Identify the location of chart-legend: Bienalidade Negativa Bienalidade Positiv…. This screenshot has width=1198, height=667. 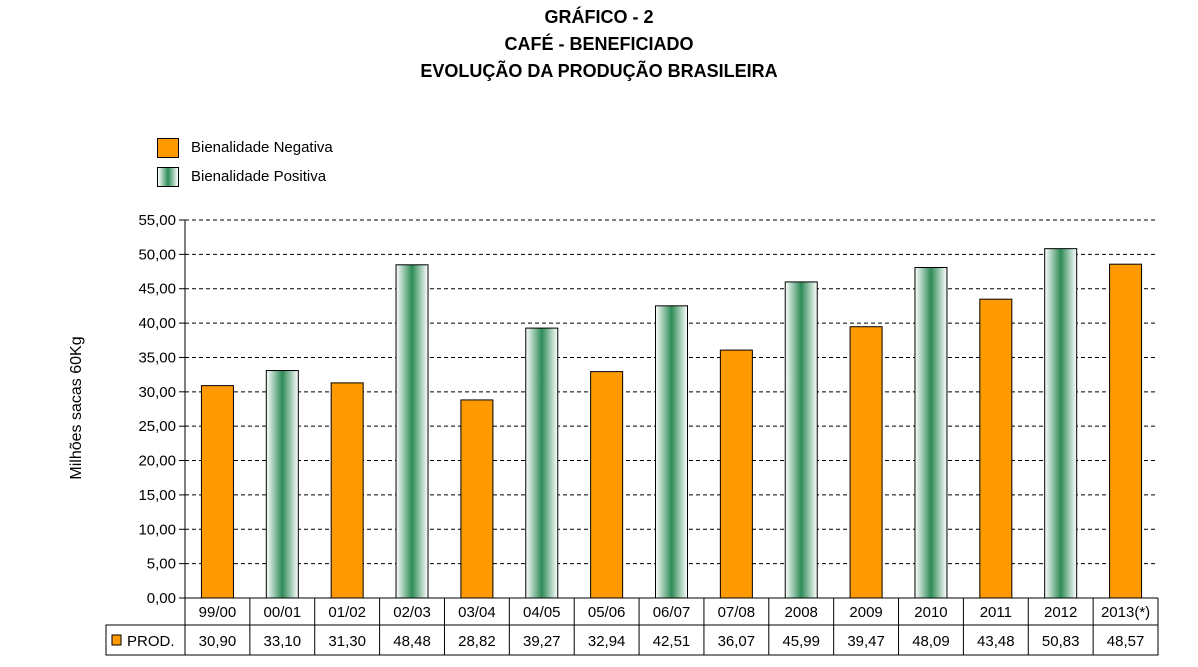
(245, 162).